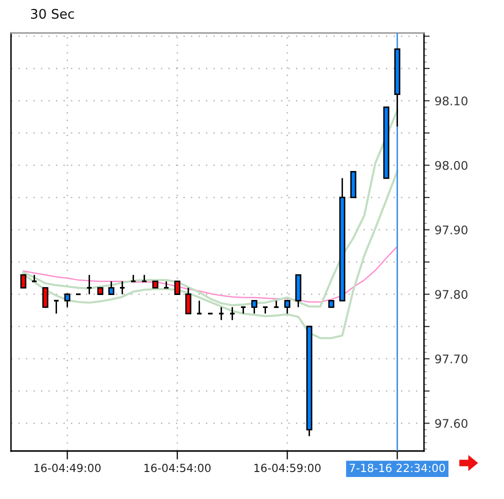 Image resolution: width=504 pixels, height=499 pixels. Describe the element at coordinates (451, 359) in the screenshot. I see `y-tick-label: 97.70` at that location.